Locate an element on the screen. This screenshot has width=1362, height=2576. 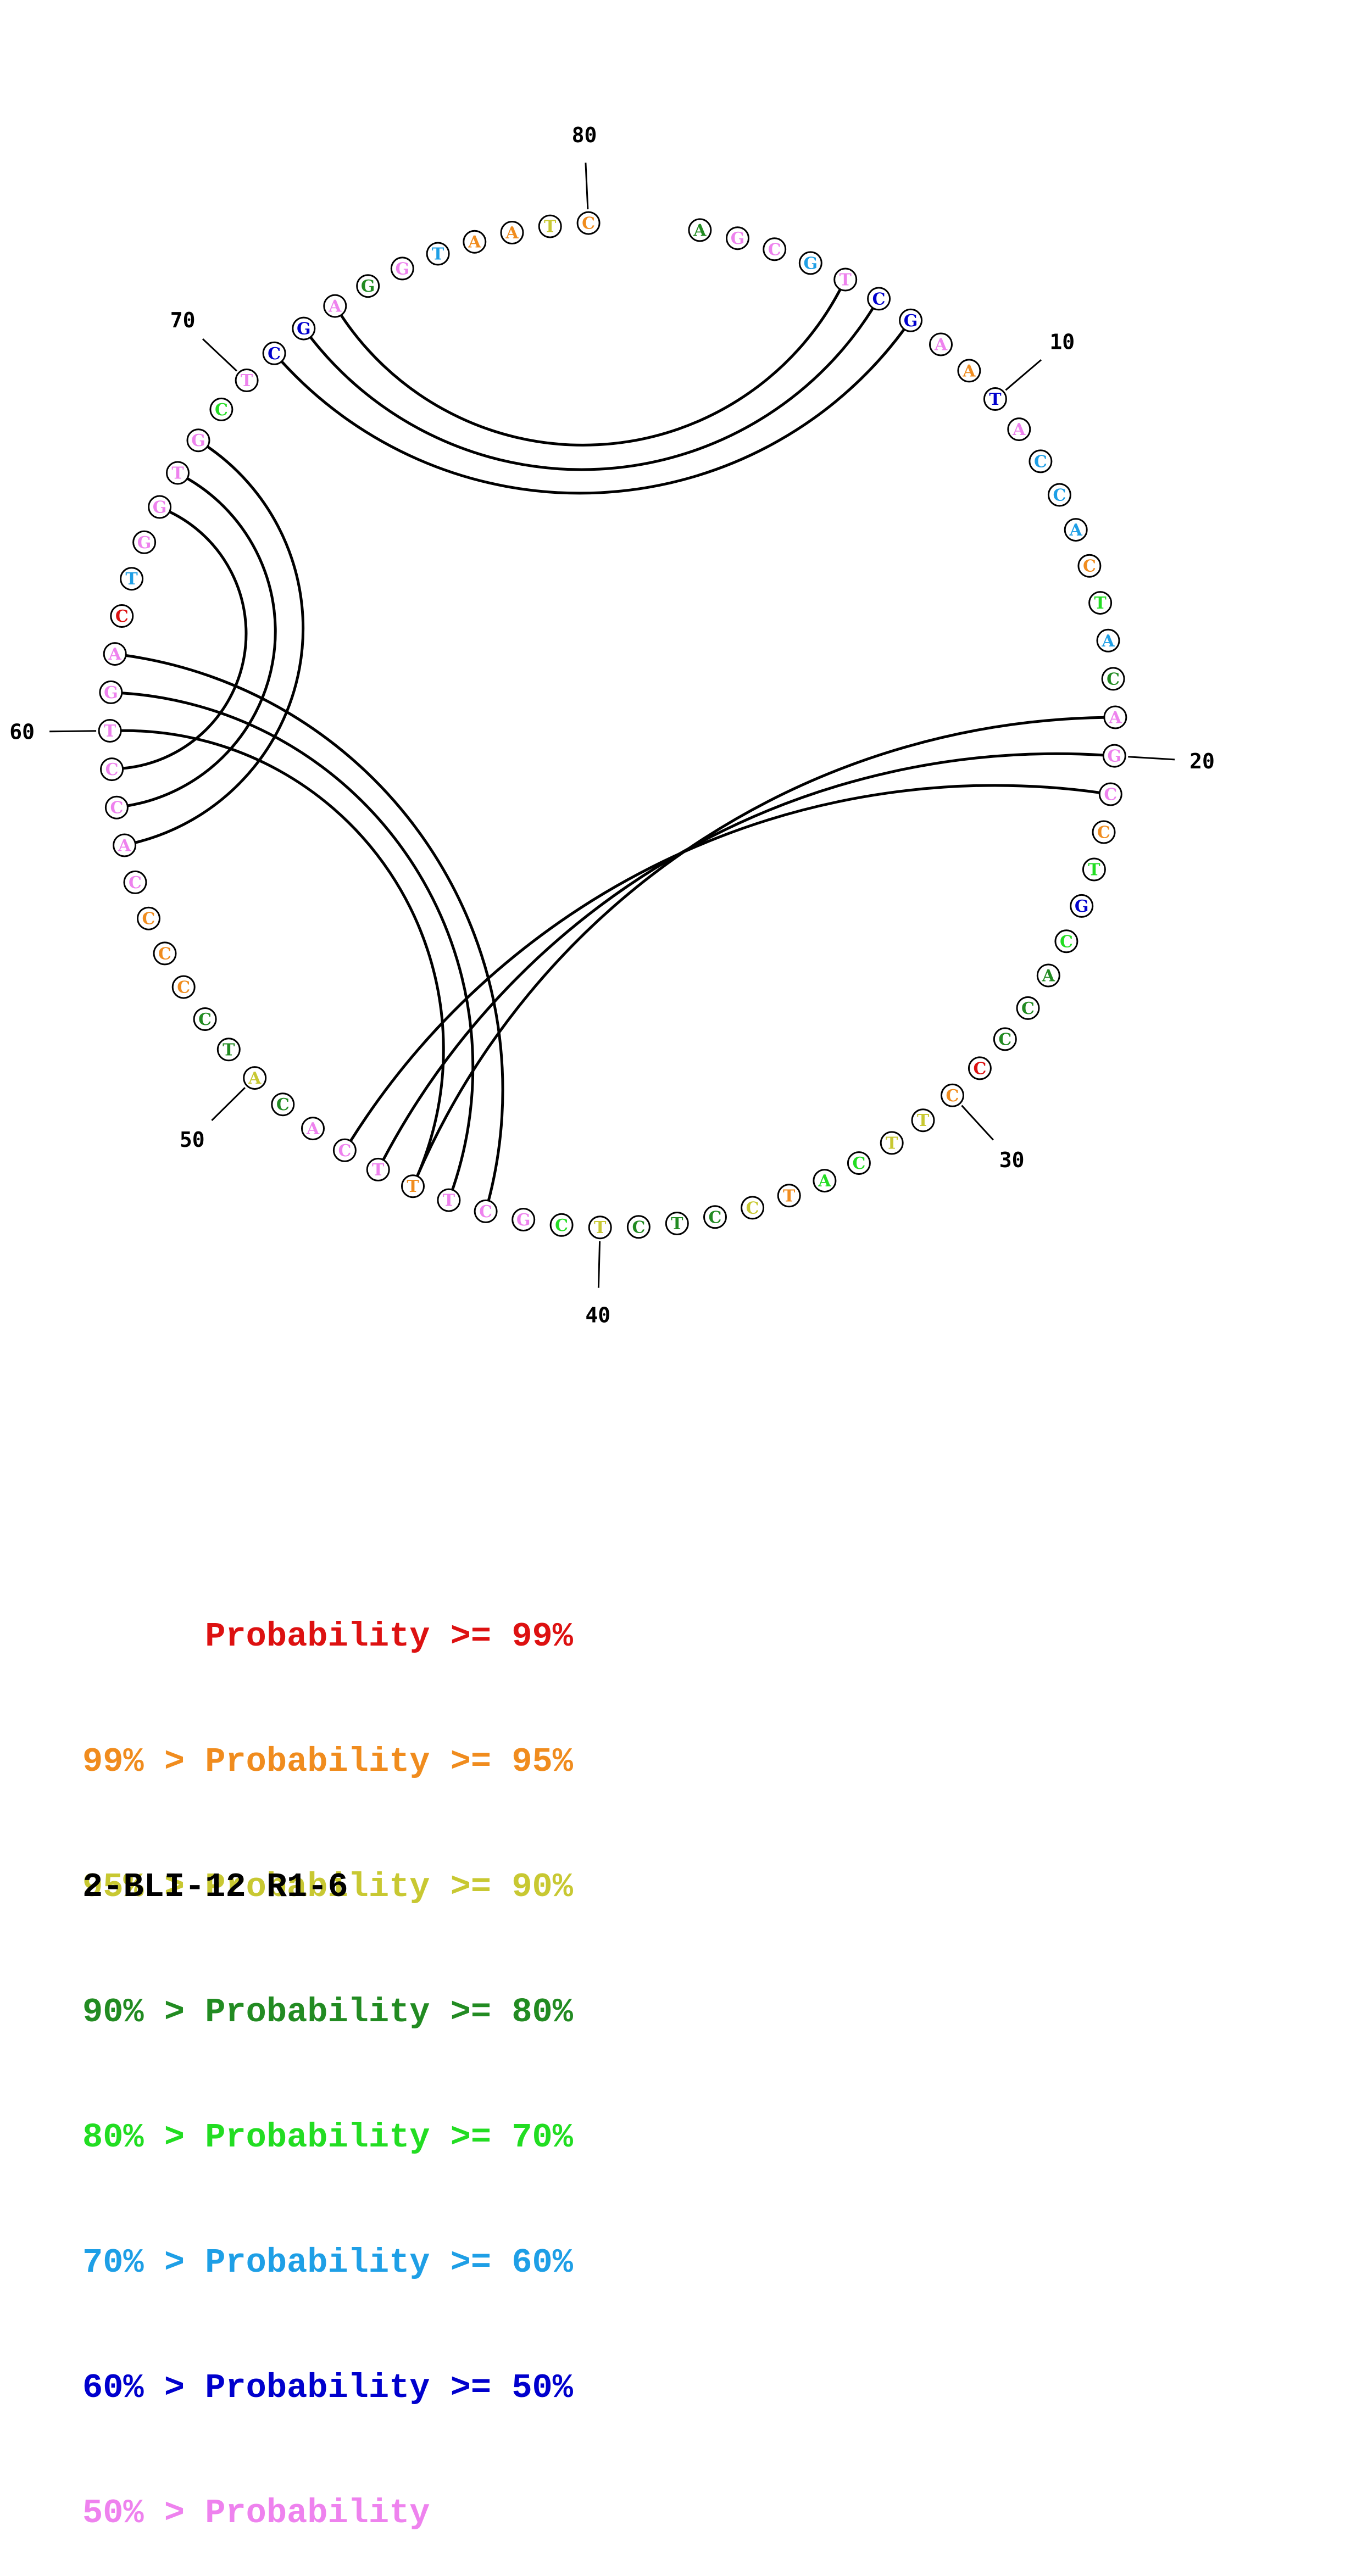
base-letter-78: A is located at coordinates (512, 233).